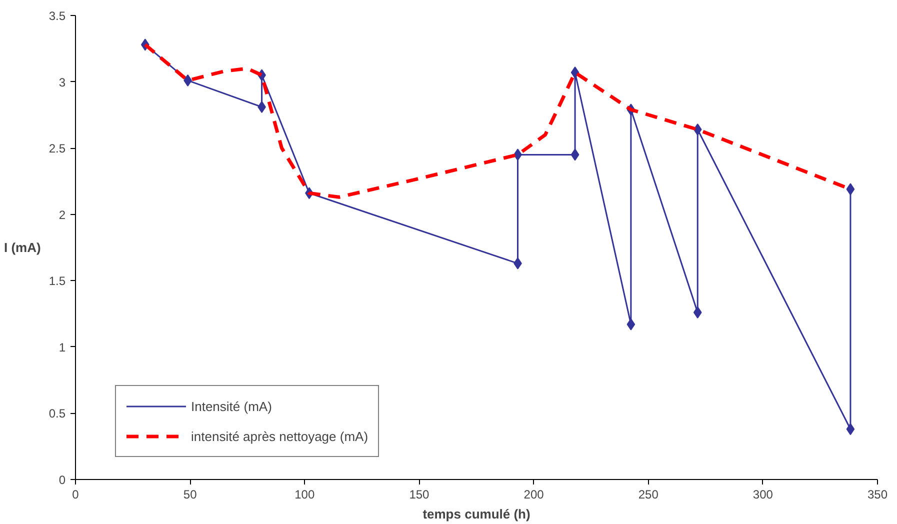  Describe the element at coordinates (57, 149) in the screenshot. I see `y-tick-label: 2.5` at that location.